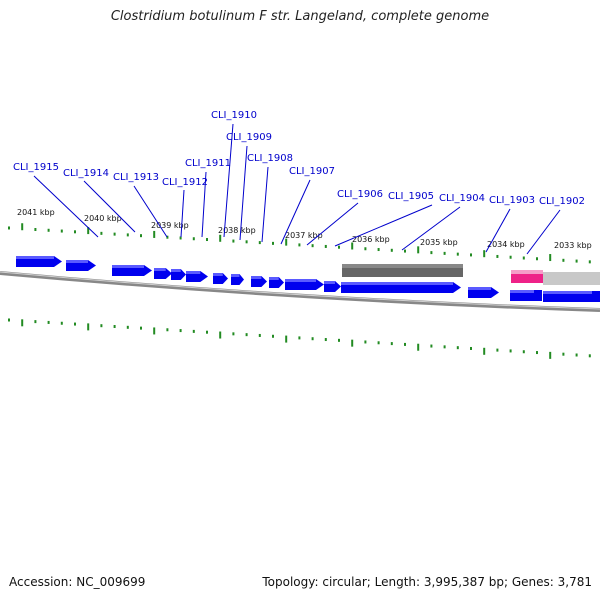 The height and width of the screenshot is (600, 600). I want to click on gene-label: CLI_1914, so click(86, 173).